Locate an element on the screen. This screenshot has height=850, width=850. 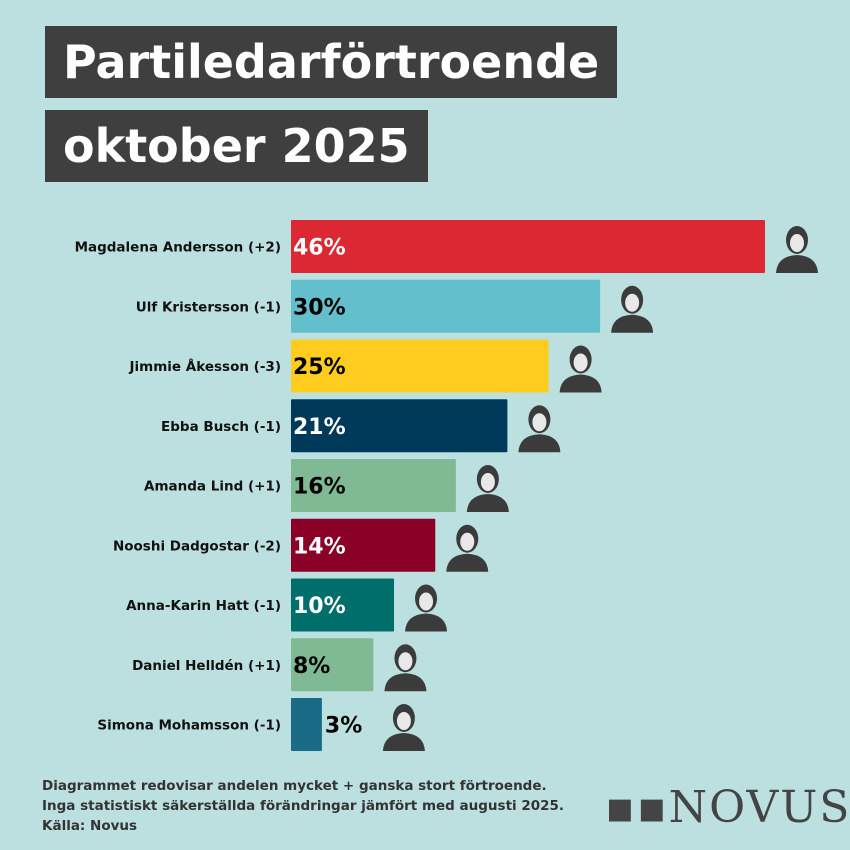
data-label: 14% is located at coordinates (319, 546).